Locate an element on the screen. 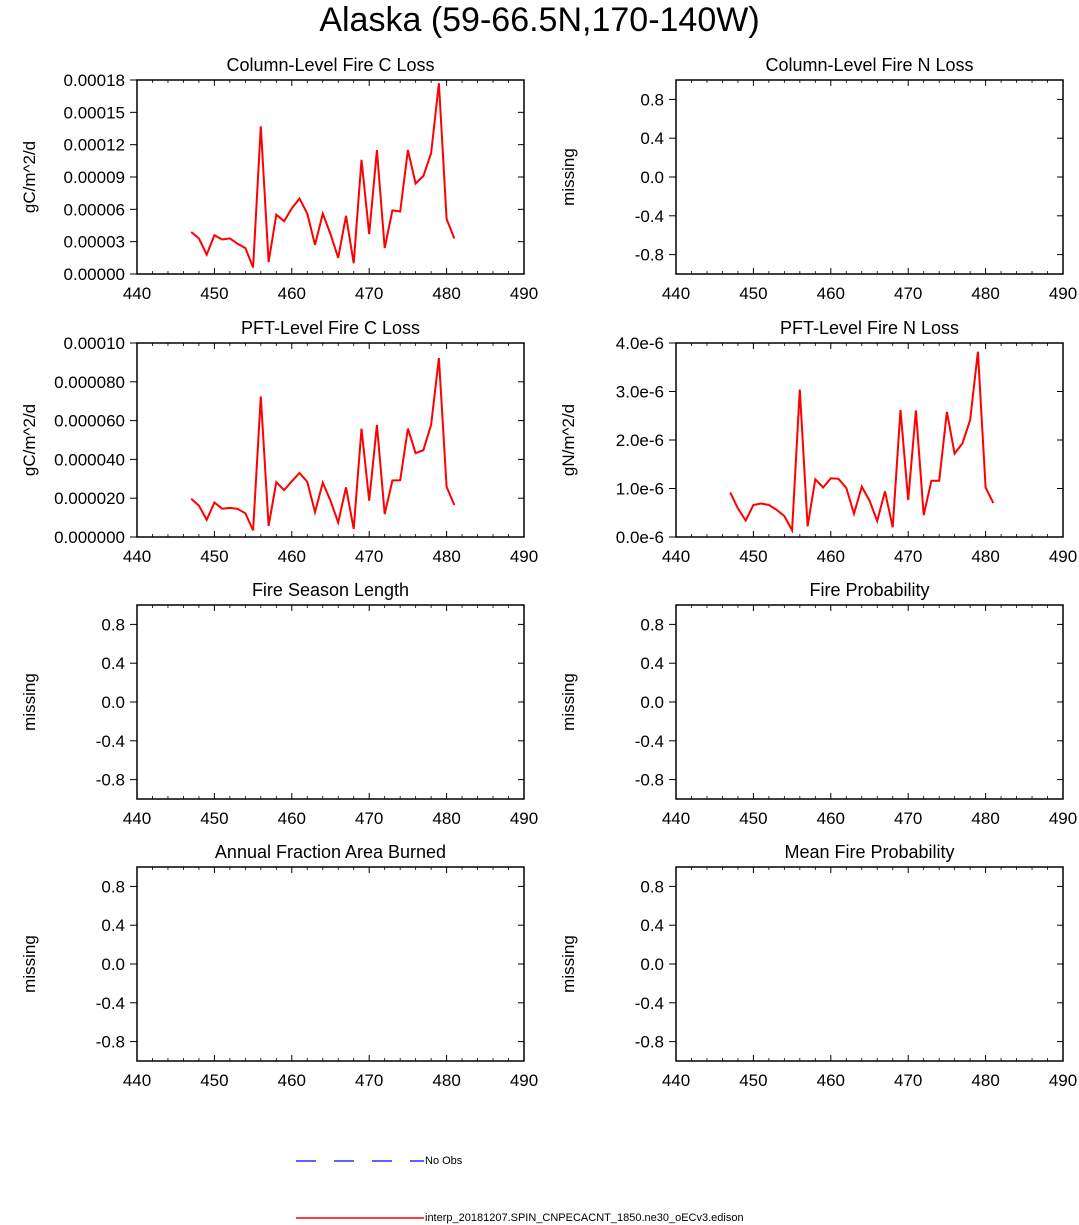 Image resolution: width=1079 pixels, height=1225 pixels. y-tick-label: 0.000080 is located at coordinates (89, 382).